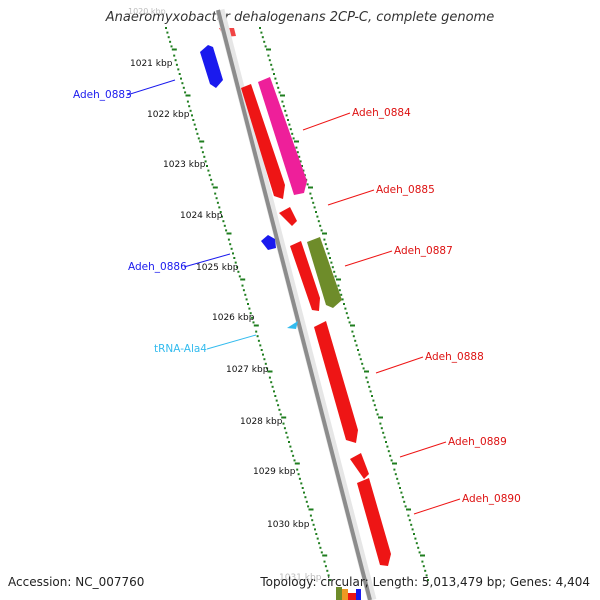  Describe the element at coordinates (300, 578) in the screenshot. I see `ruler-label-faded-bottom: 1031 kbp` at that location.